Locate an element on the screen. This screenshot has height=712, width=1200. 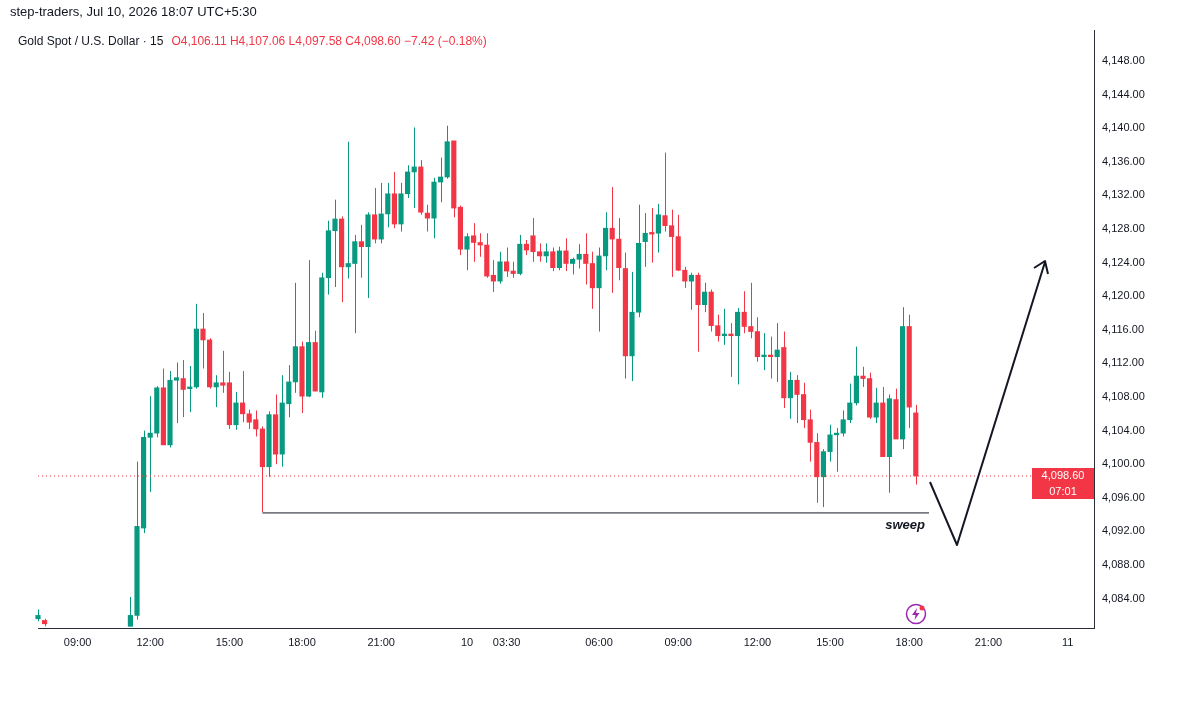
text: step-traders, Jul 10, 2026 18:07 UTC+5:30 is located at coordinates (133, 11).